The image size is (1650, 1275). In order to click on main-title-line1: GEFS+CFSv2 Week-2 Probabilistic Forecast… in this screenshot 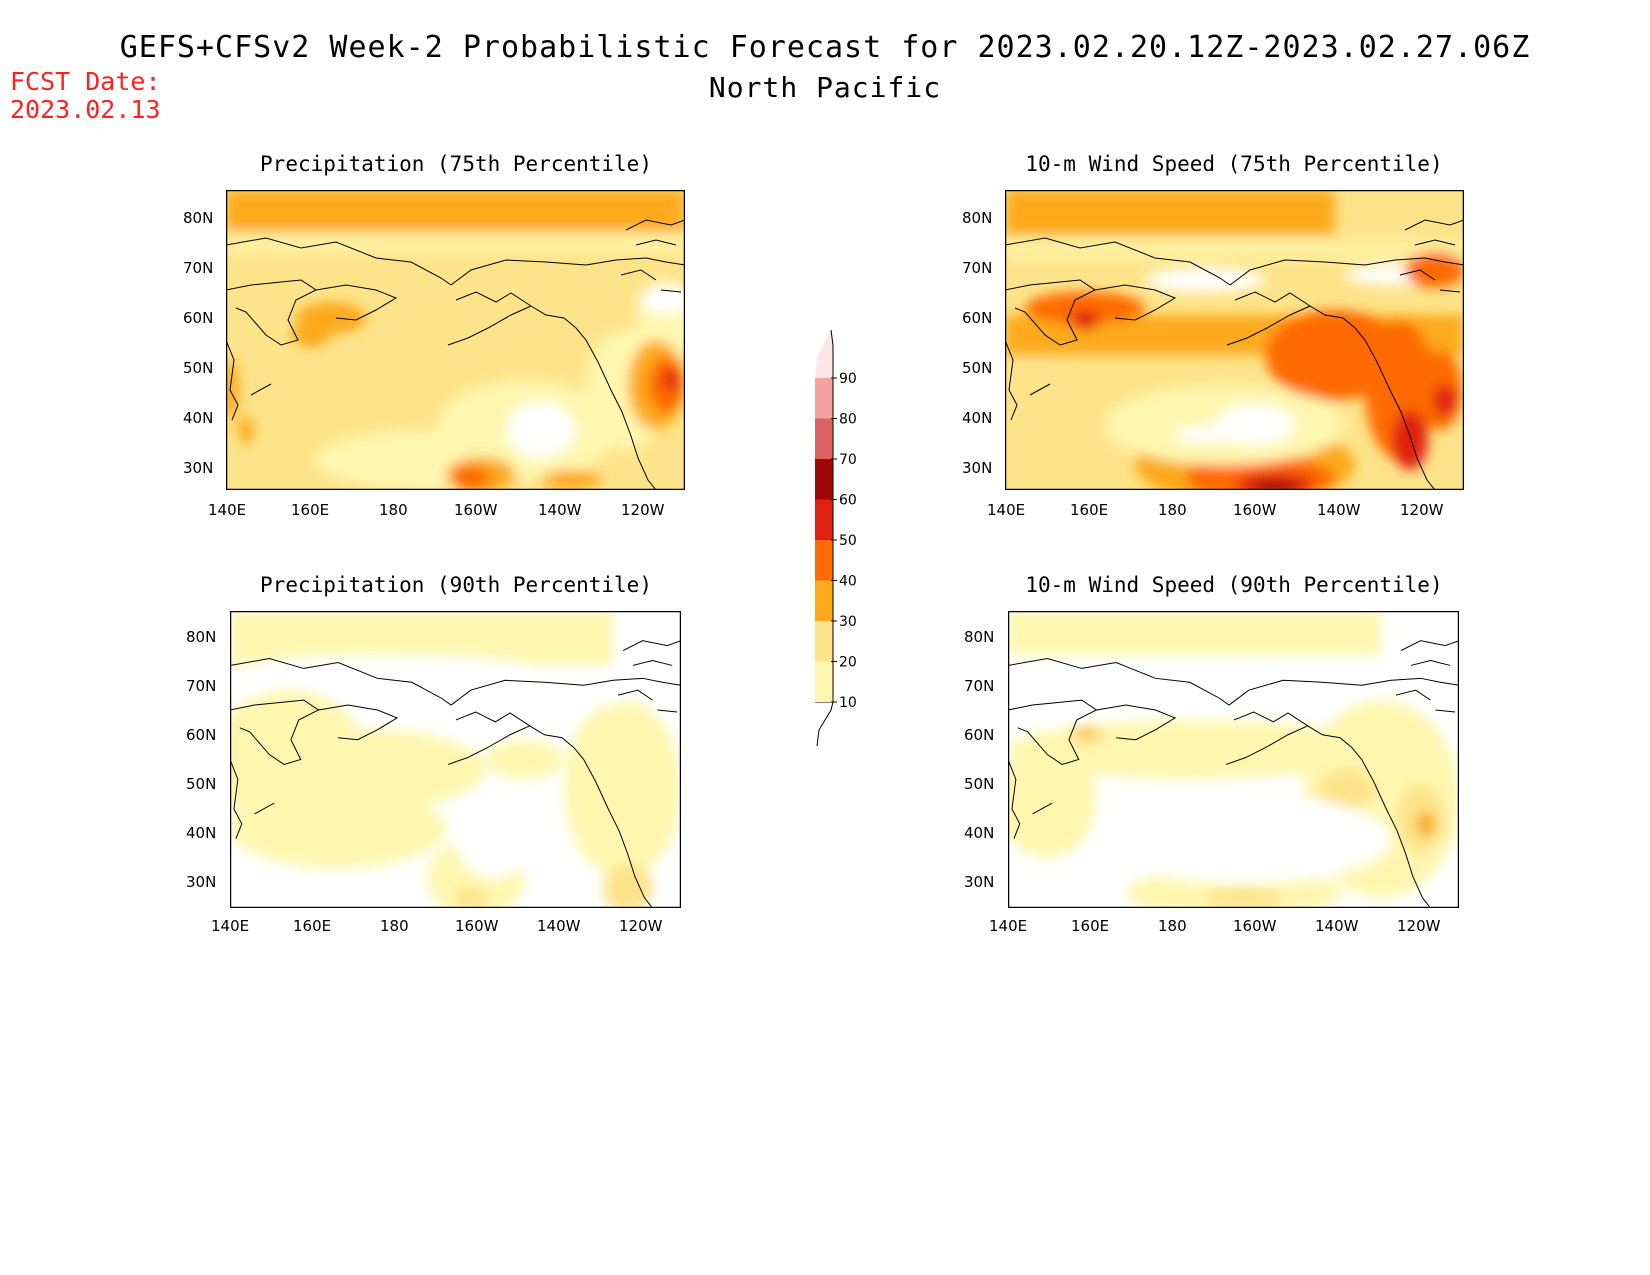, I will do `click(825, 47)`.